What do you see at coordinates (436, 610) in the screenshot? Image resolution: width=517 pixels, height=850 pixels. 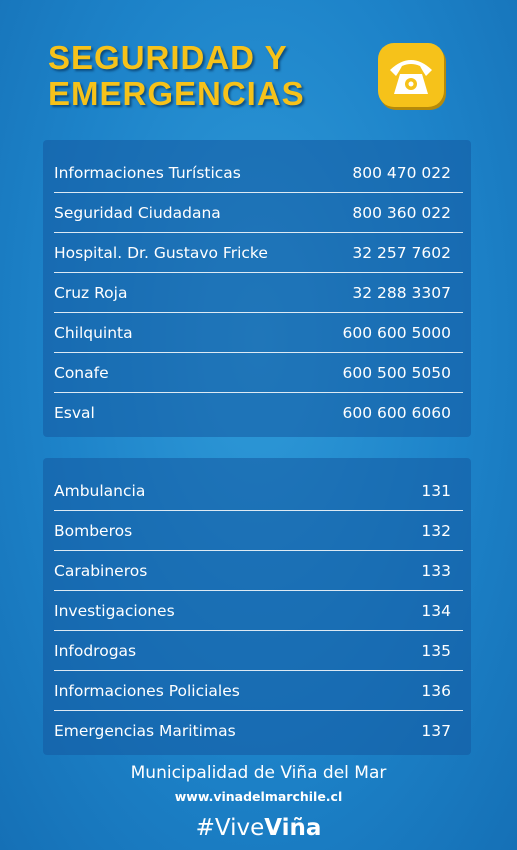 I see `entry-number: 134` at bounding box center [436, 610].